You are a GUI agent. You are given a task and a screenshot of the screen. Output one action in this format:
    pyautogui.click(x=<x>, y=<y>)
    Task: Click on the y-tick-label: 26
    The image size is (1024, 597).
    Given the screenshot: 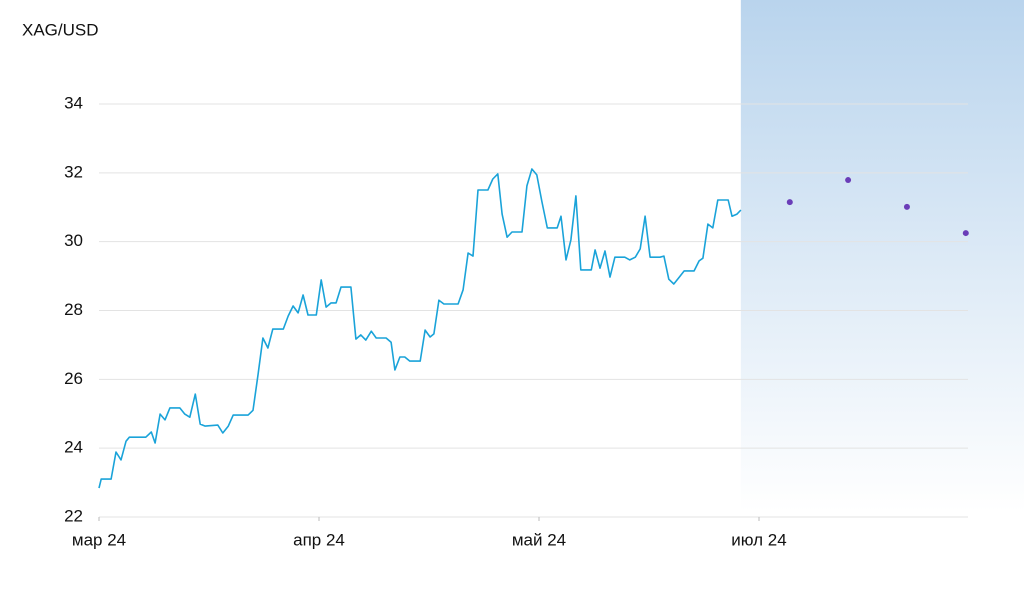 What is the action you would take?
    pyautogui.click(x=73, y=378)
    